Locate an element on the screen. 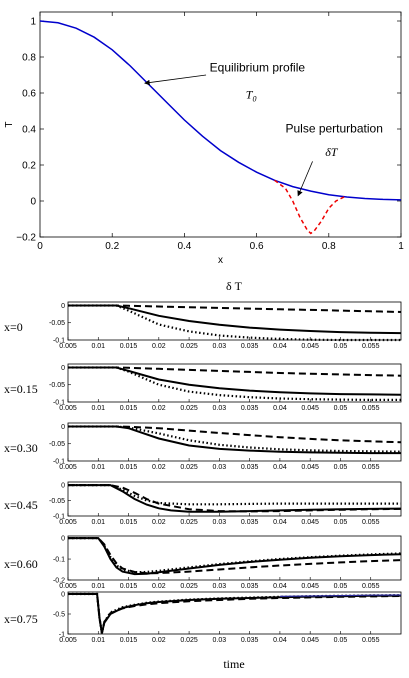  panel-label: x=0.30 is located at coordinates (21, 448).